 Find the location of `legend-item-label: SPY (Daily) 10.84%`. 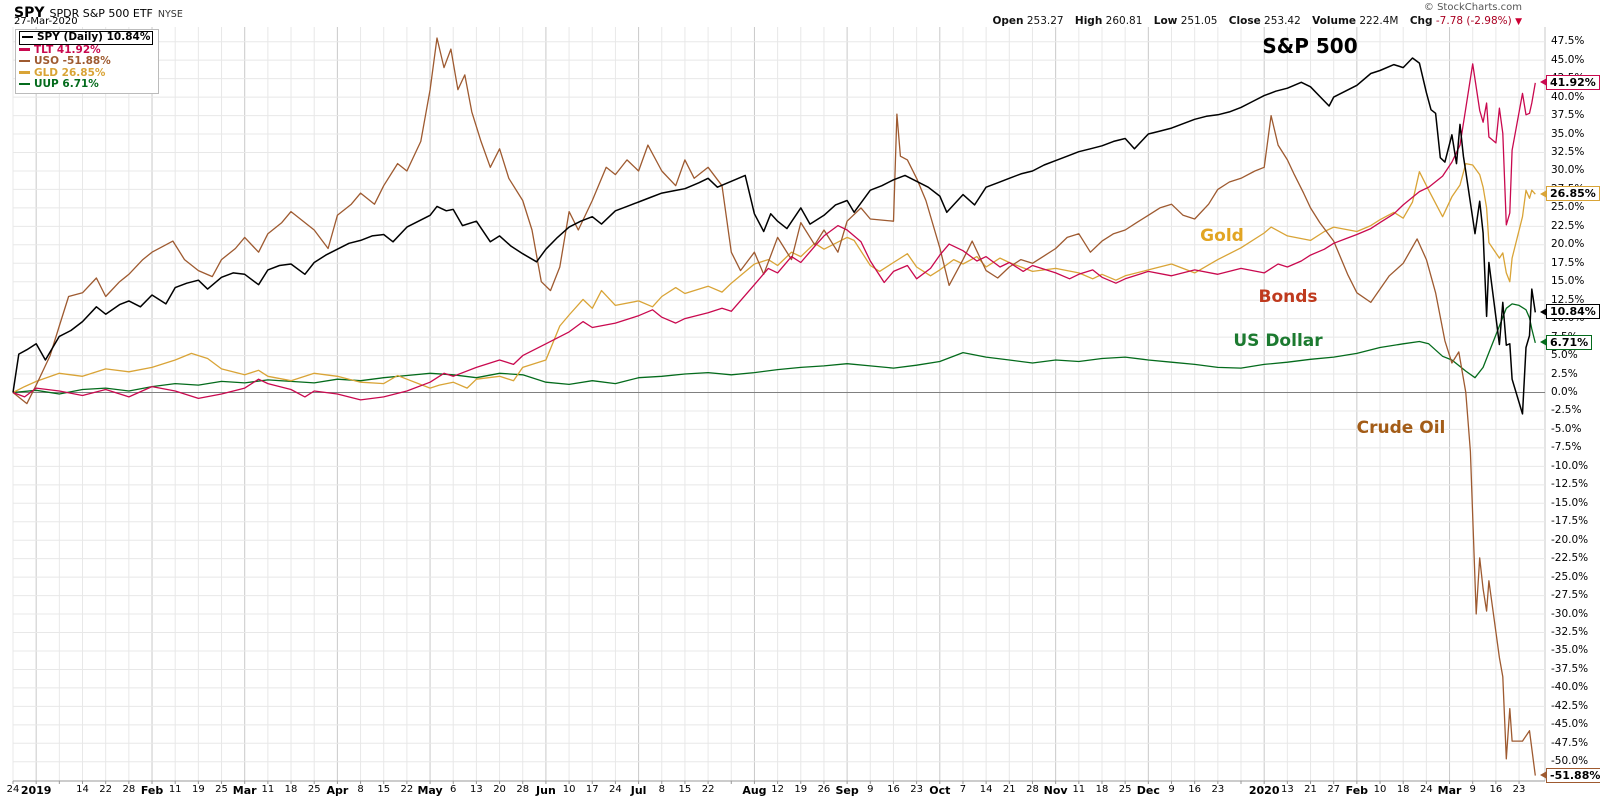

legend-item-label: SPY (Daily) 10.84% is located at coordinates (94, 37).